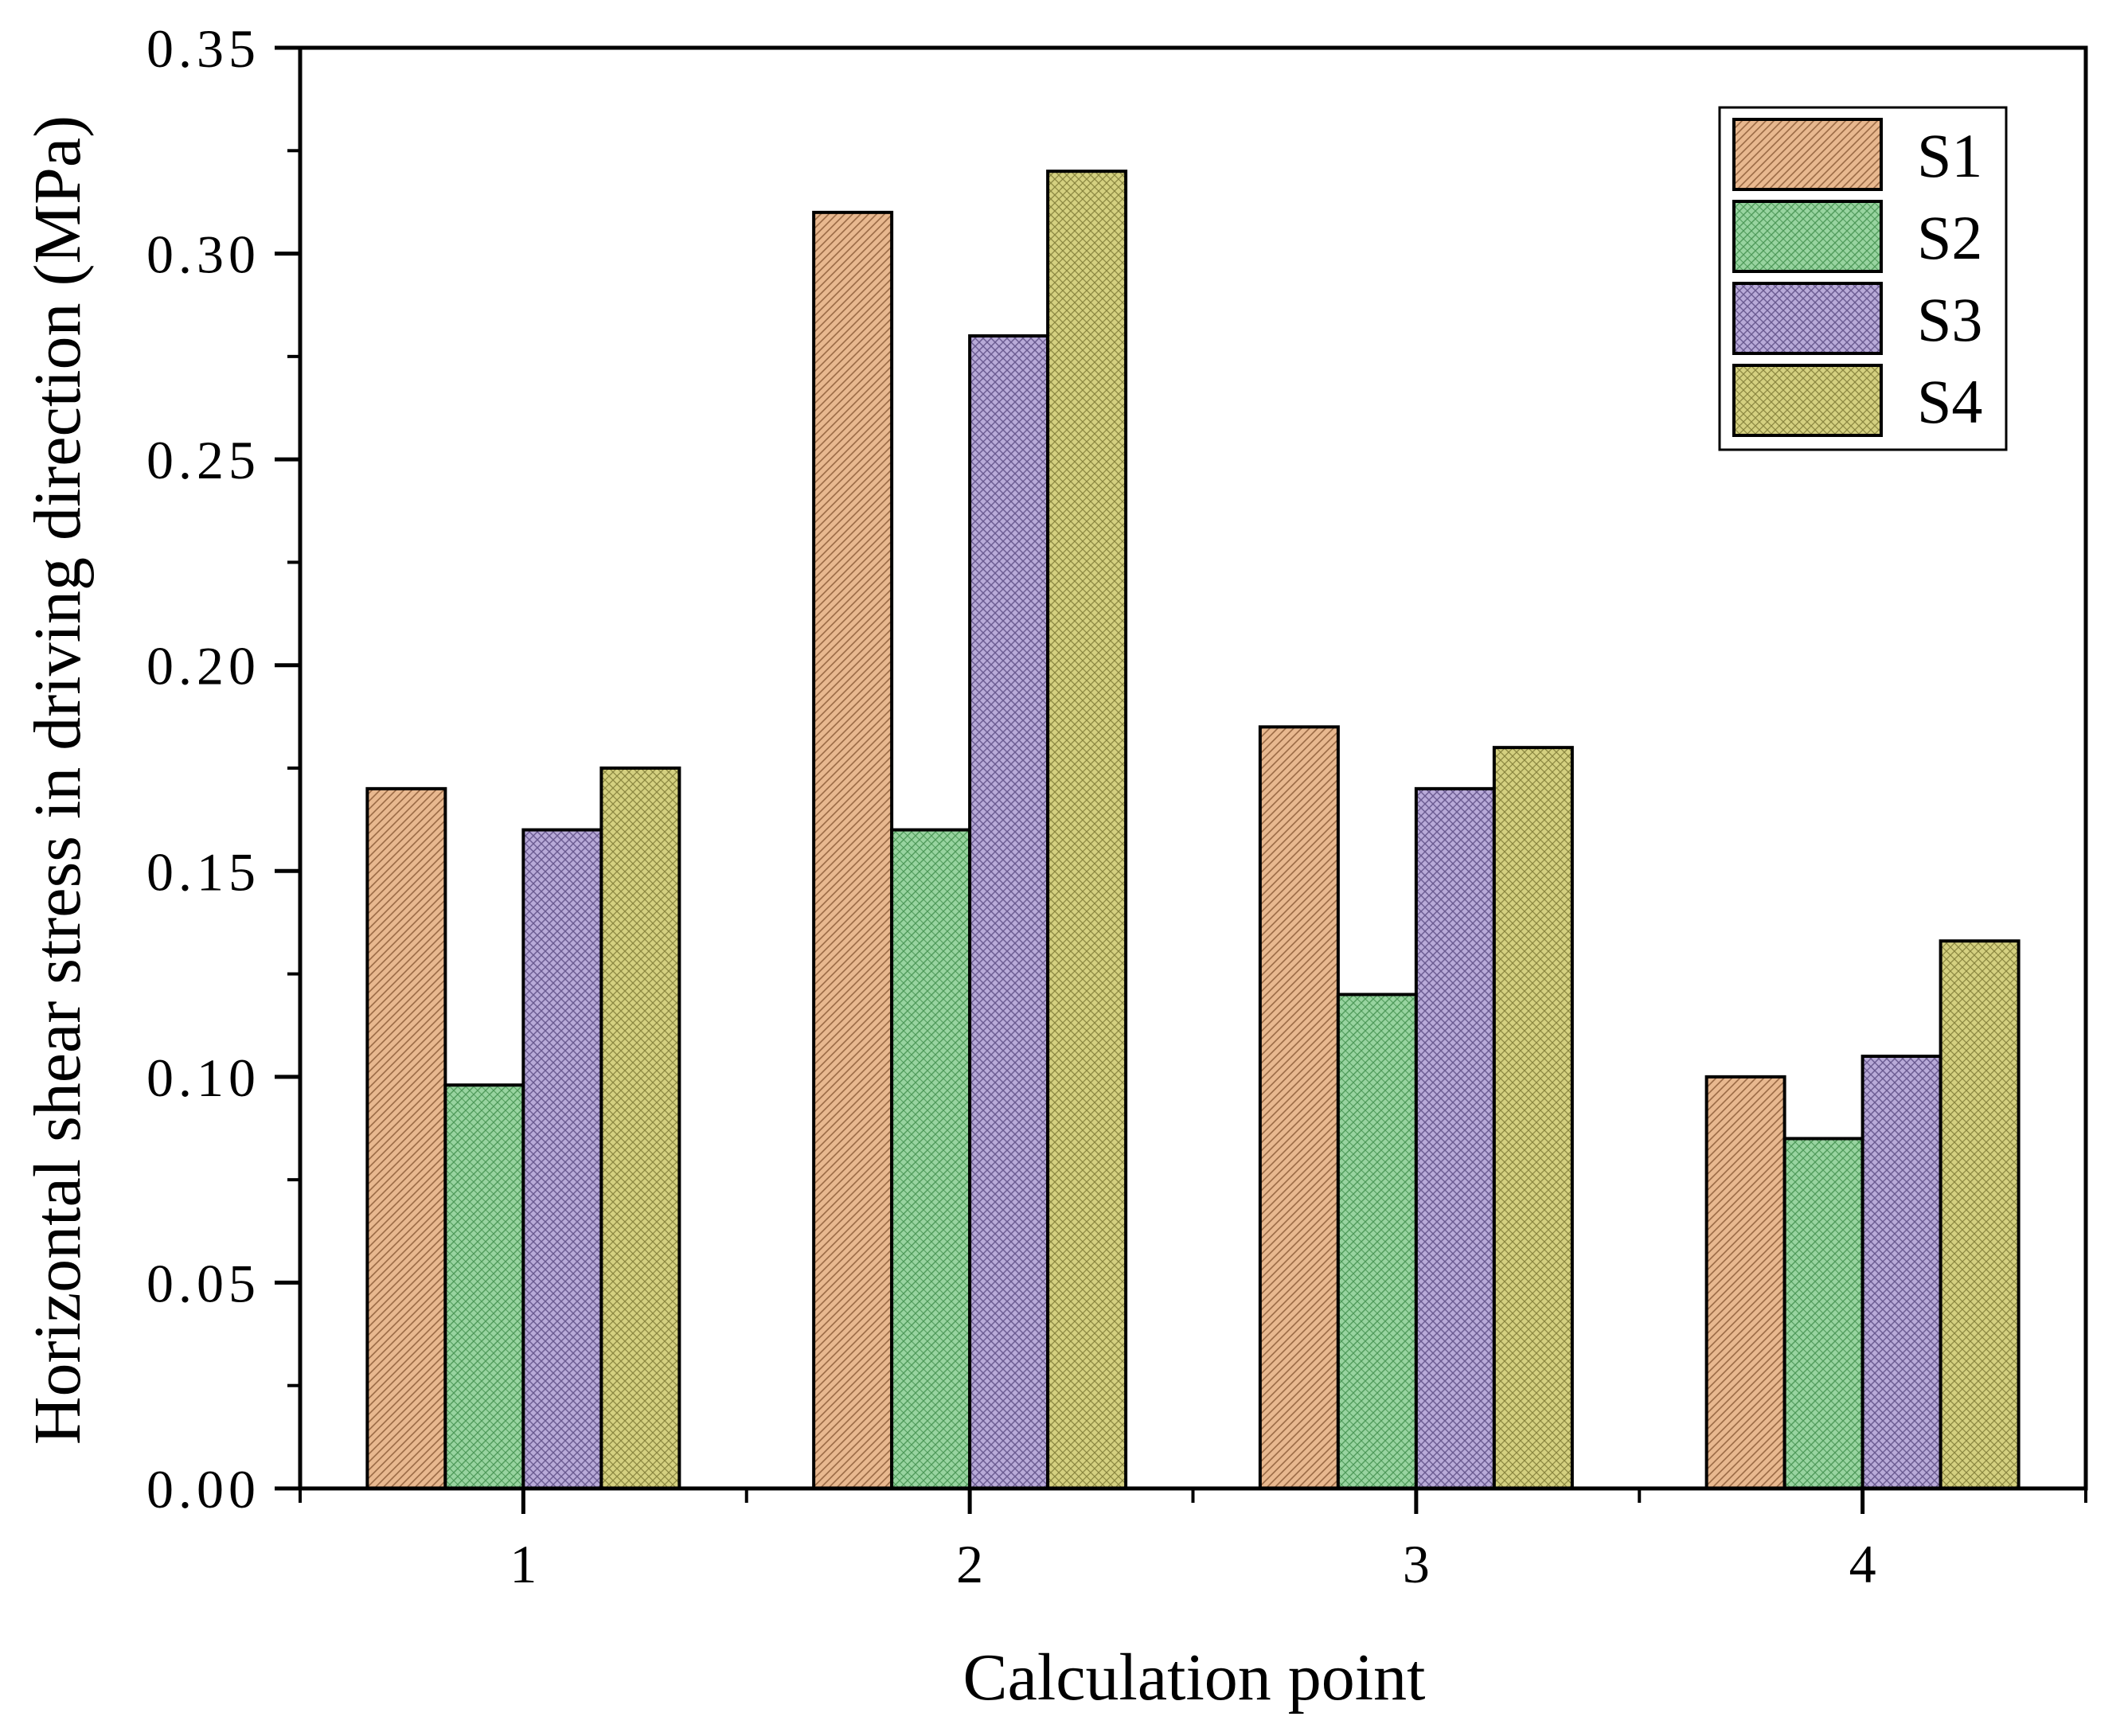 The width and height of the screenshot is (2124, 1736). I want to click on y-tick-label: 0.15, so click(203, 871).